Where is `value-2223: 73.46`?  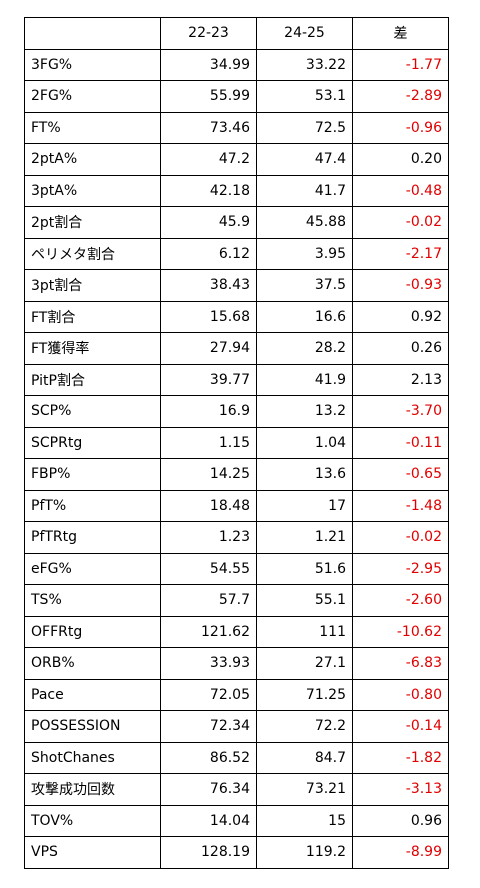 value-2223: 73.46 is located at coordinates (208, 127).